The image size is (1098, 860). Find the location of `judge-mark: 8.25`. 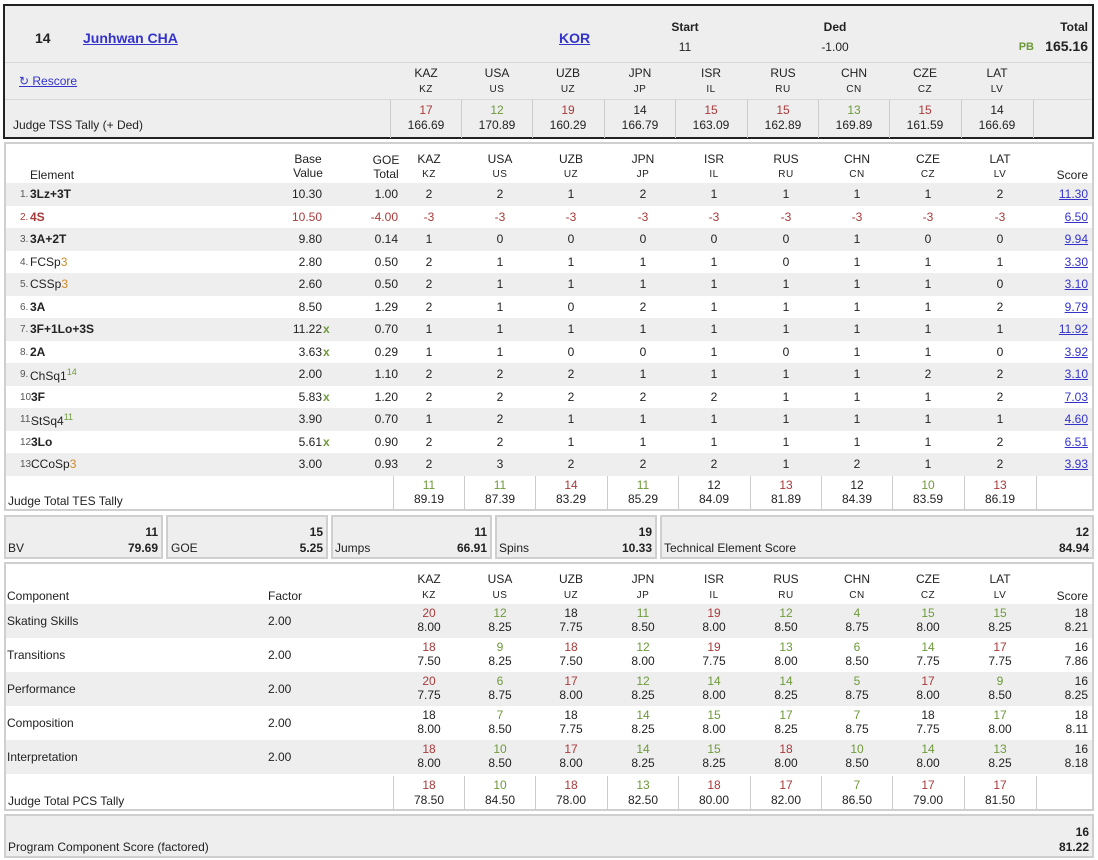

judge-mark: 8.25 is located at coordinates (643, 695).